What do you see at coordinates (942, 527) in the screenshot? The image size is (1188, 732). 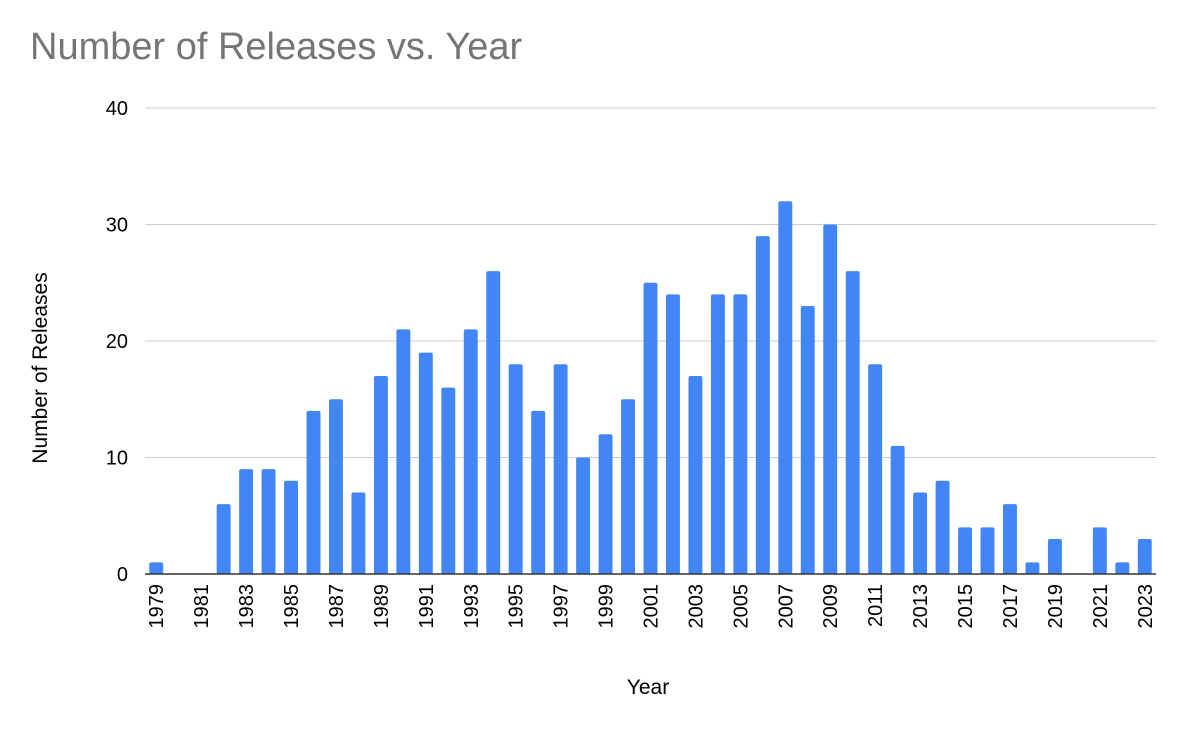 I see `bar-2014` at bounding box center [942, 527].